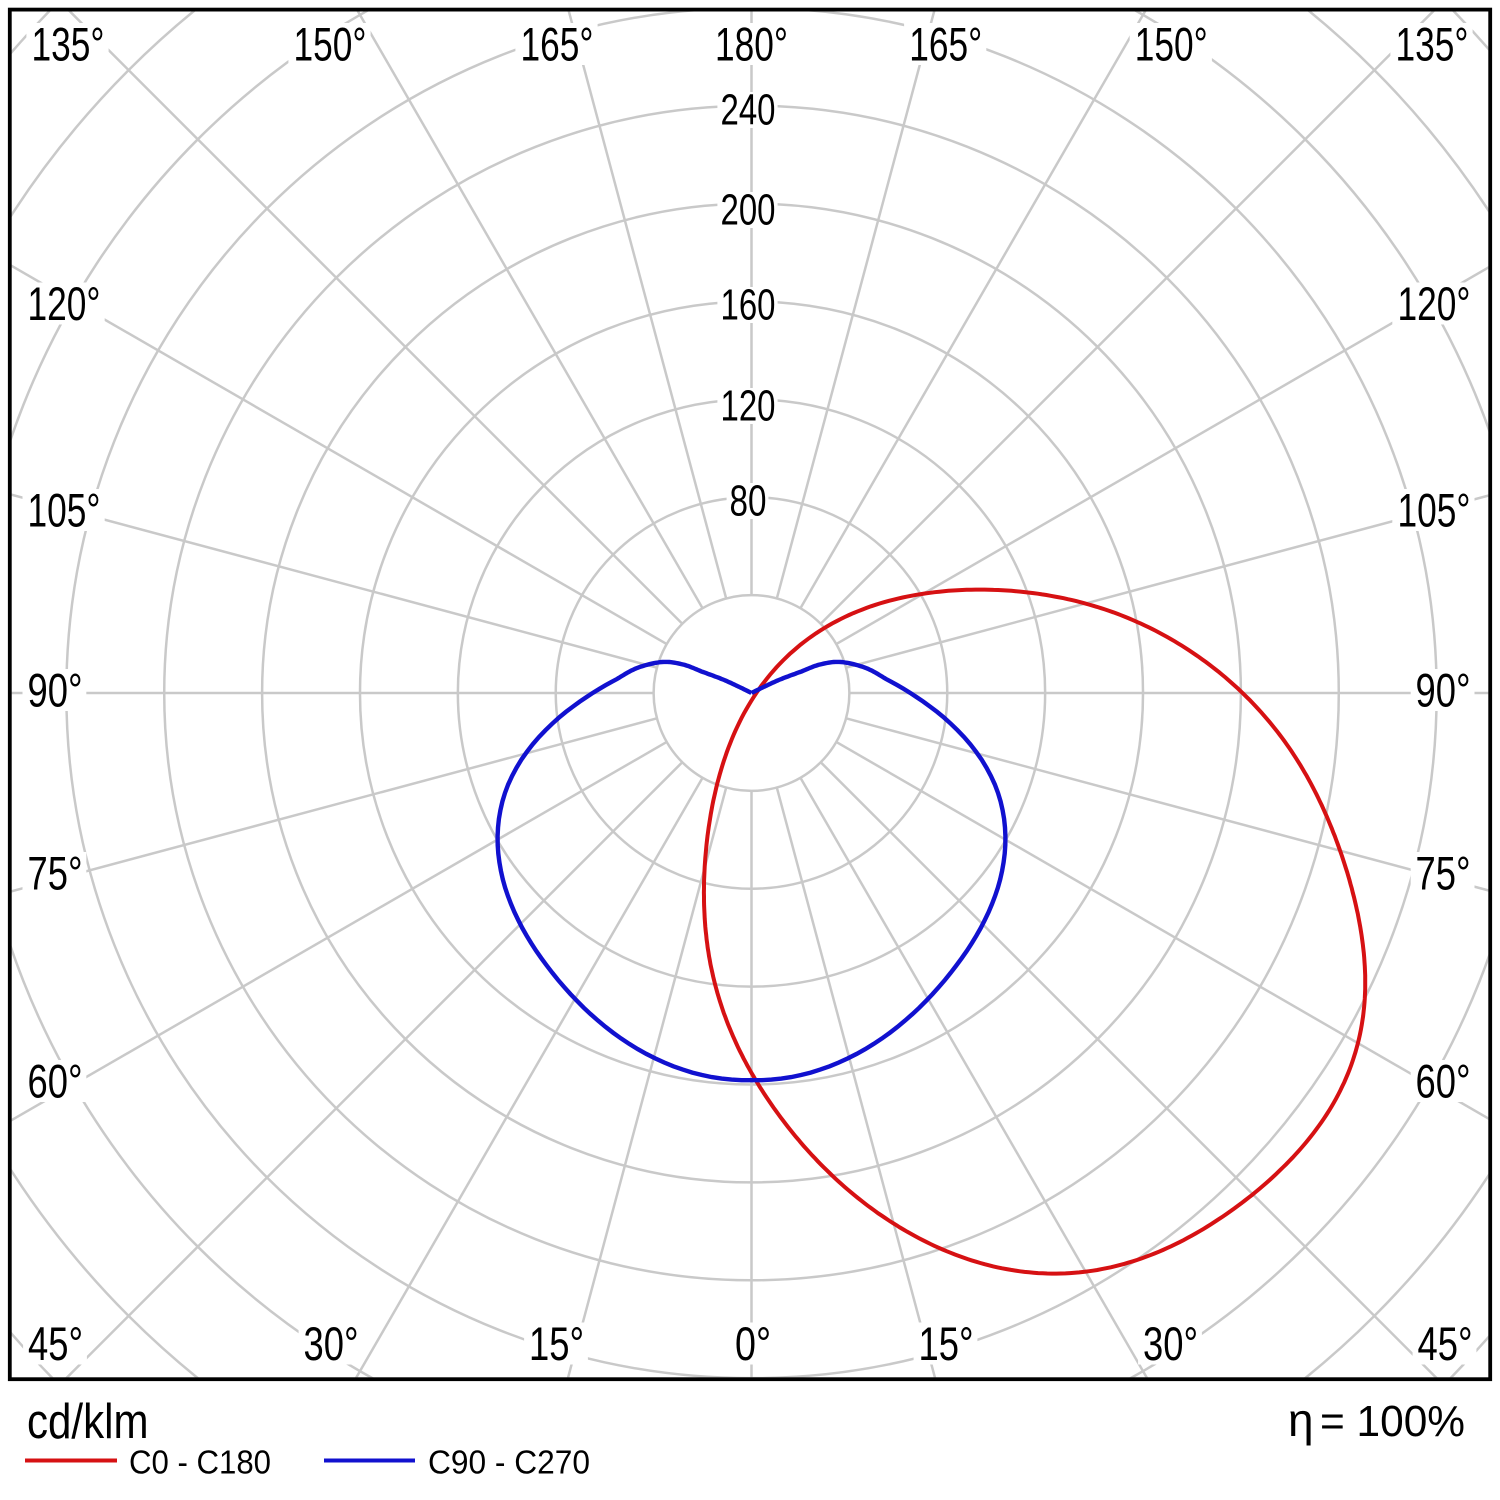 The image size is (1500, 1500). Describe the element at coordinates (751, 44) in the screenshot. I see `svg-text: 180°` at that location.